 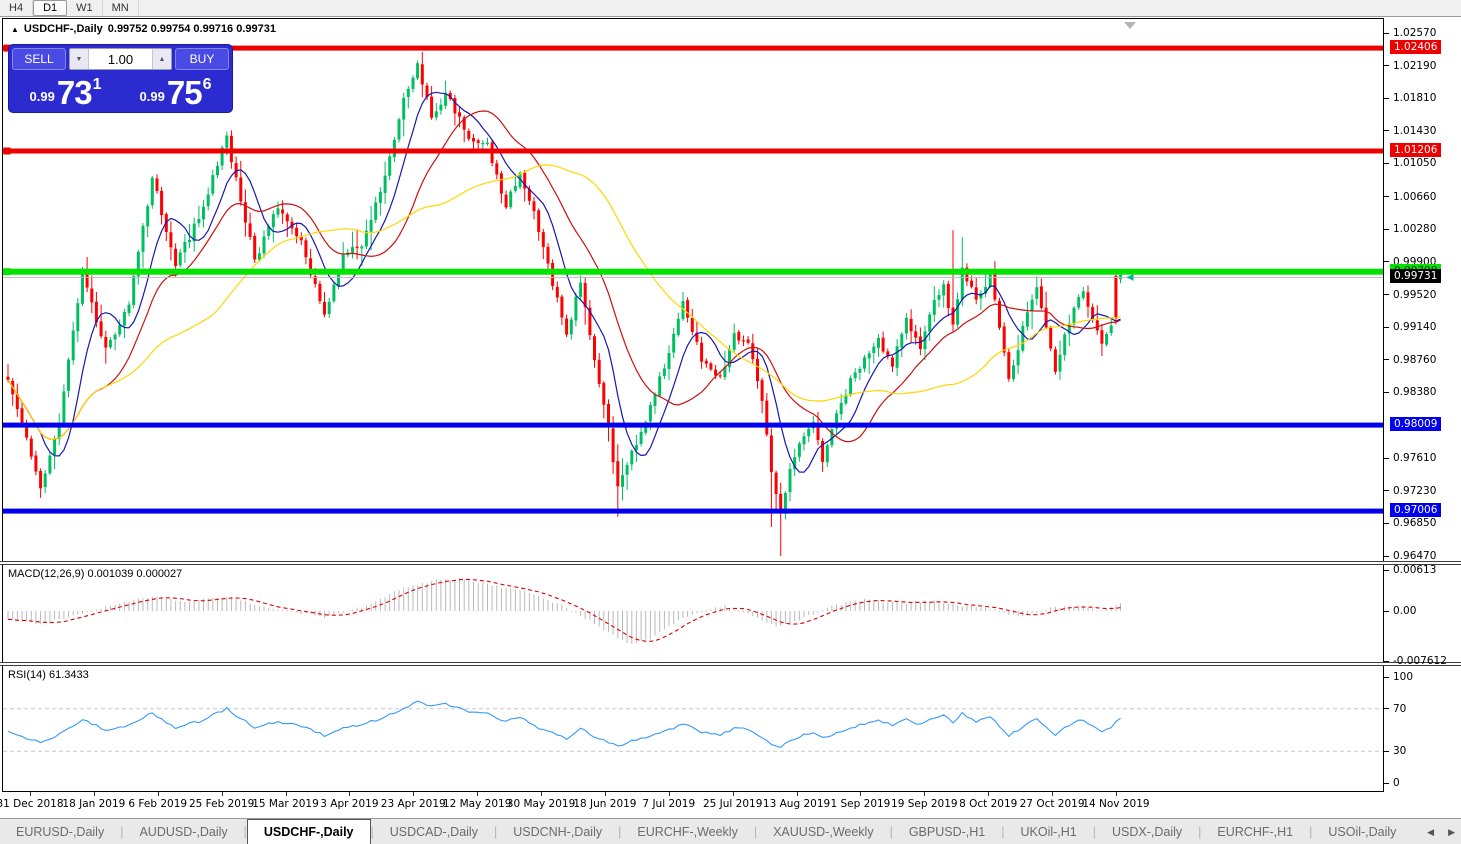 I want to click on date-tick-label: 19 Sep 2019, so click(x=924, y=804).